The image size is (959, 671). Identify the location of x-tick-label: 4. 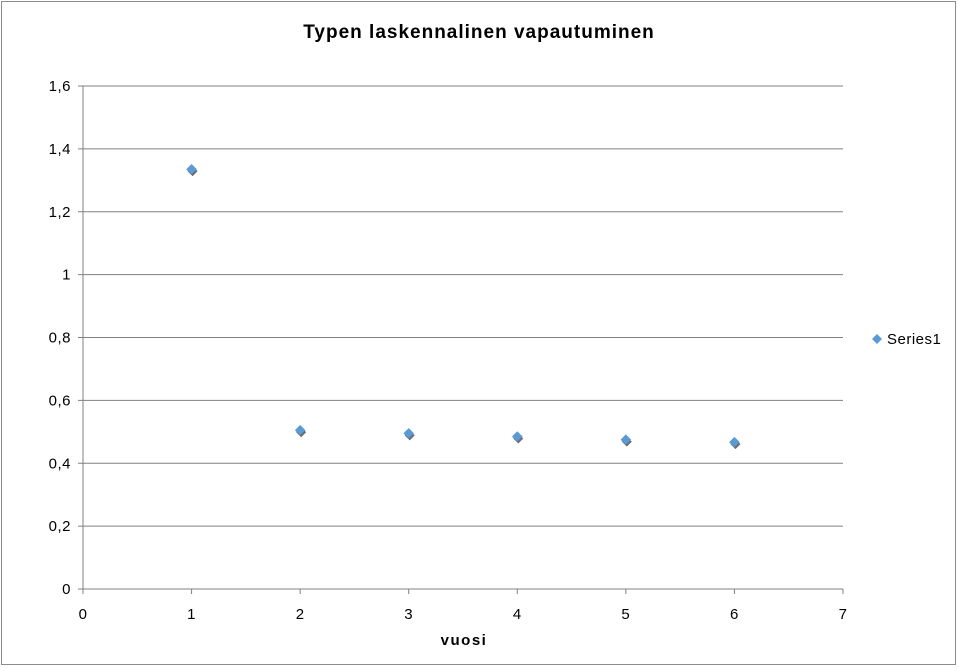
(517, 614).